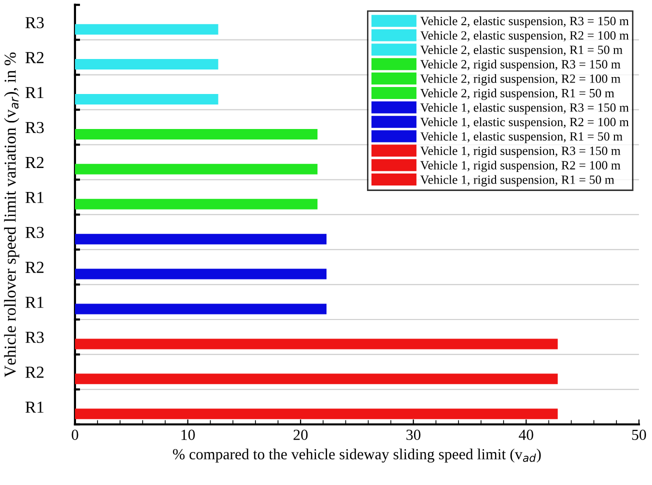 The image size is (652, 485). Describe the element at coordinates (639, 435) in the screenshot. I see `x-tick-label: 50` at that location.